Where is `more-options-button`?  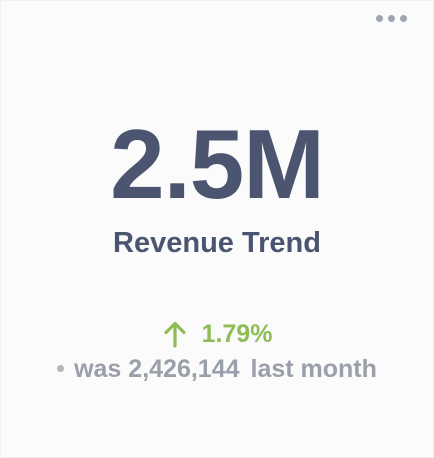
more-options-button is located at coordinates (391, 18).